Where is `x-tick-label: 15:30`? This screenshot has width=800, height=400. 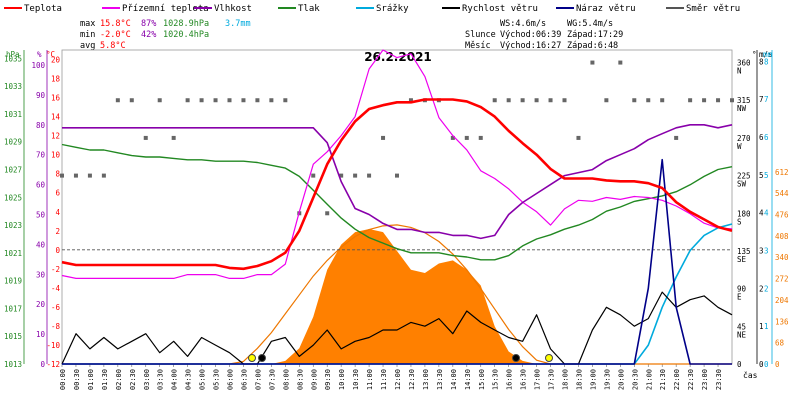 x-tick-label: 15:30 is located at coordinates (496, 379).